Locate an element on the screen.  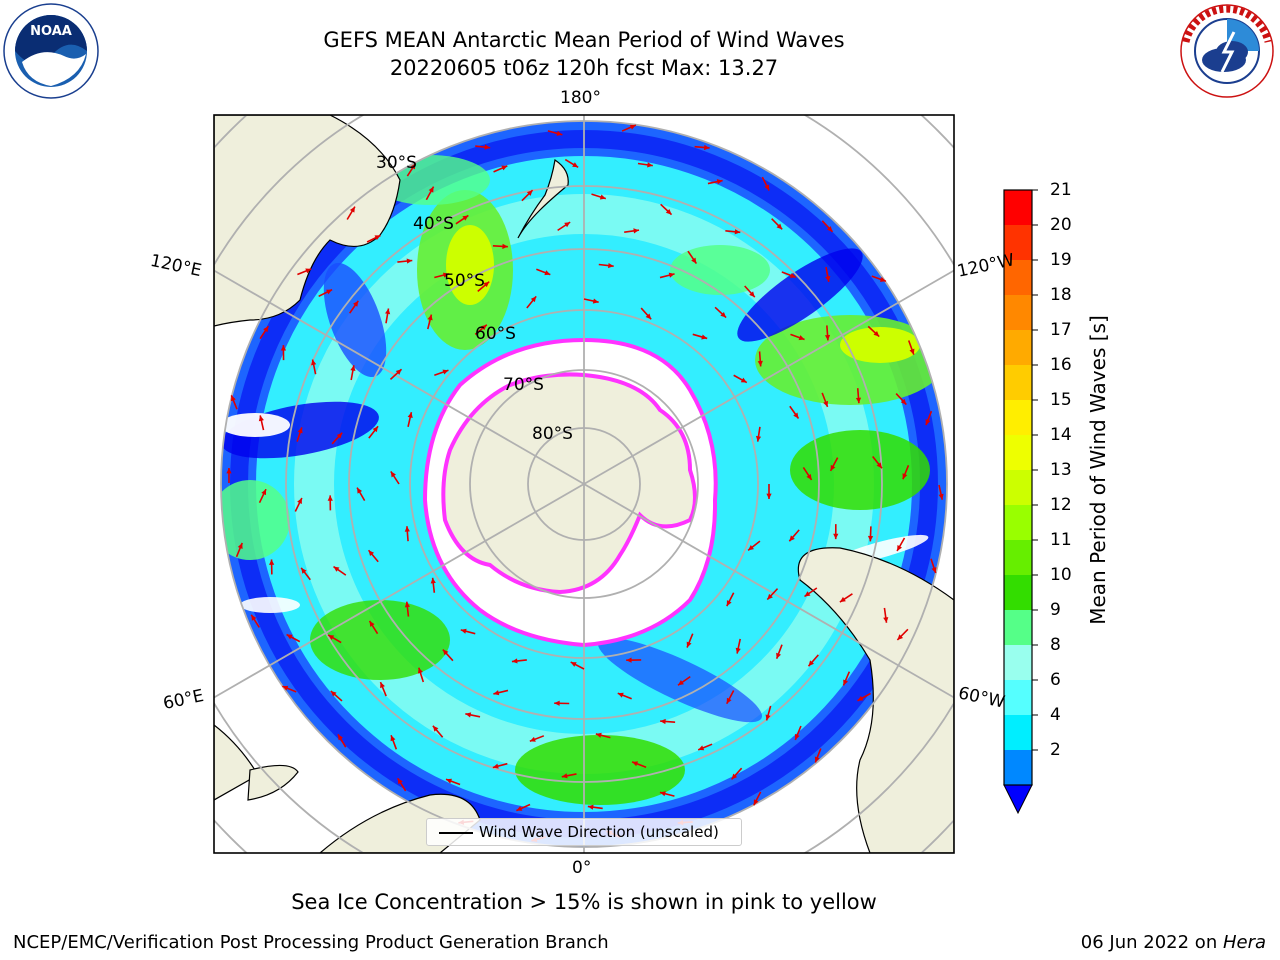
lat-label-30s: 30°S is located at coordinates (396, 163).